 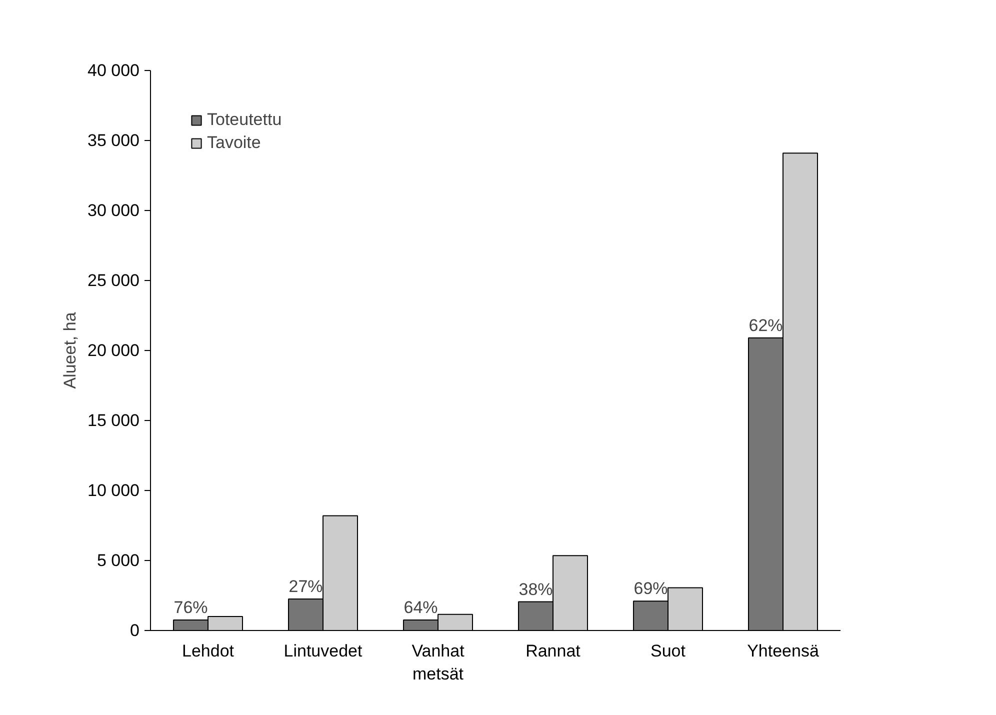 I want to click on y-tick-label: 40 000, so click(x=114, y=70).